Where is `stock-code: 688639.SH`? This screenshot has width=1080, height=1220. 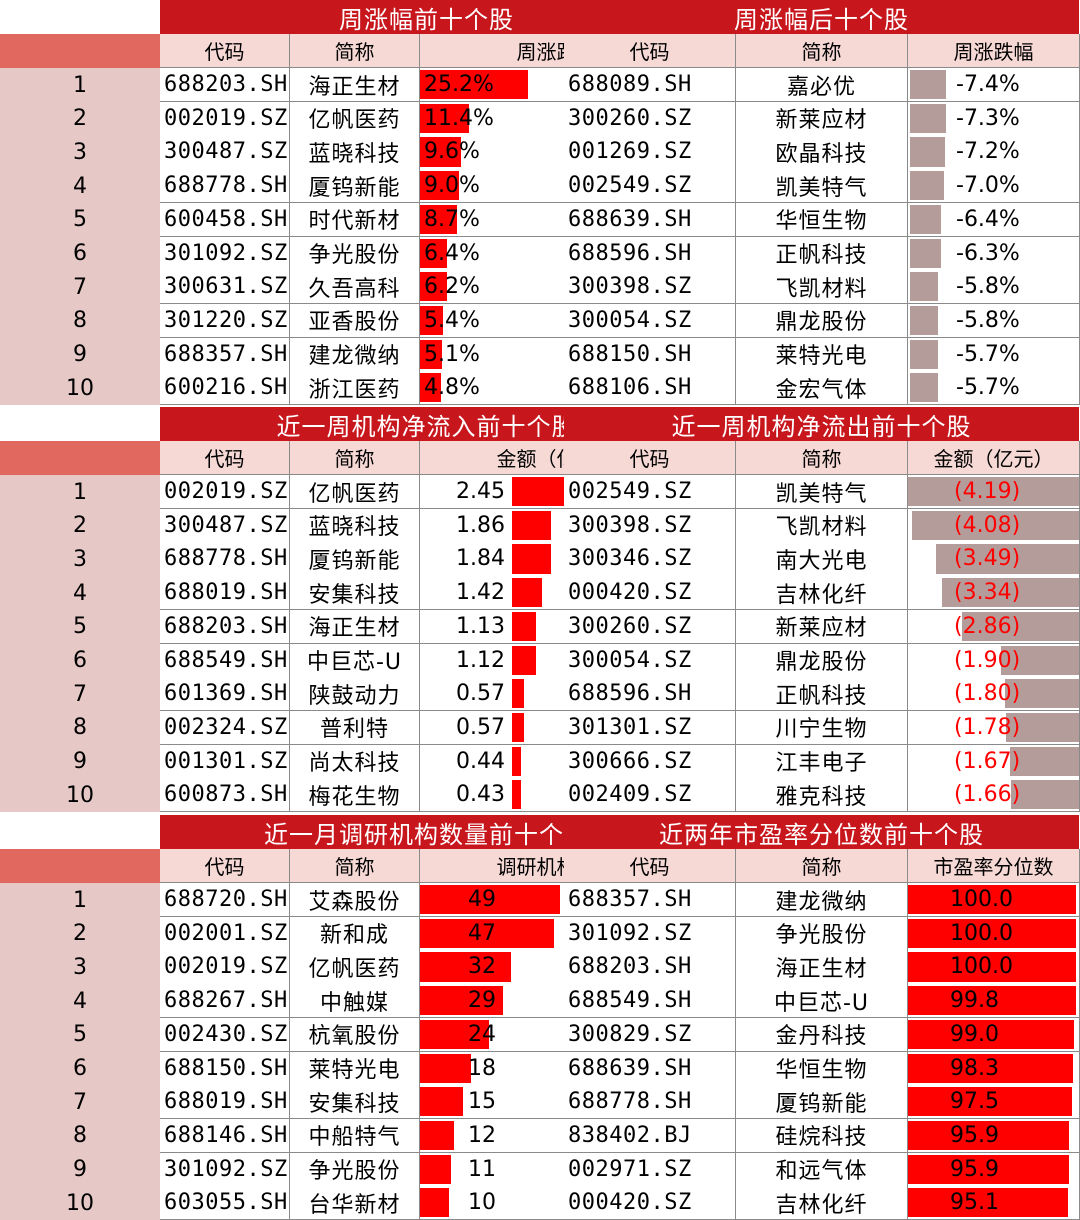
stock-code: 688639.SH is located at coordinates (650, 219).